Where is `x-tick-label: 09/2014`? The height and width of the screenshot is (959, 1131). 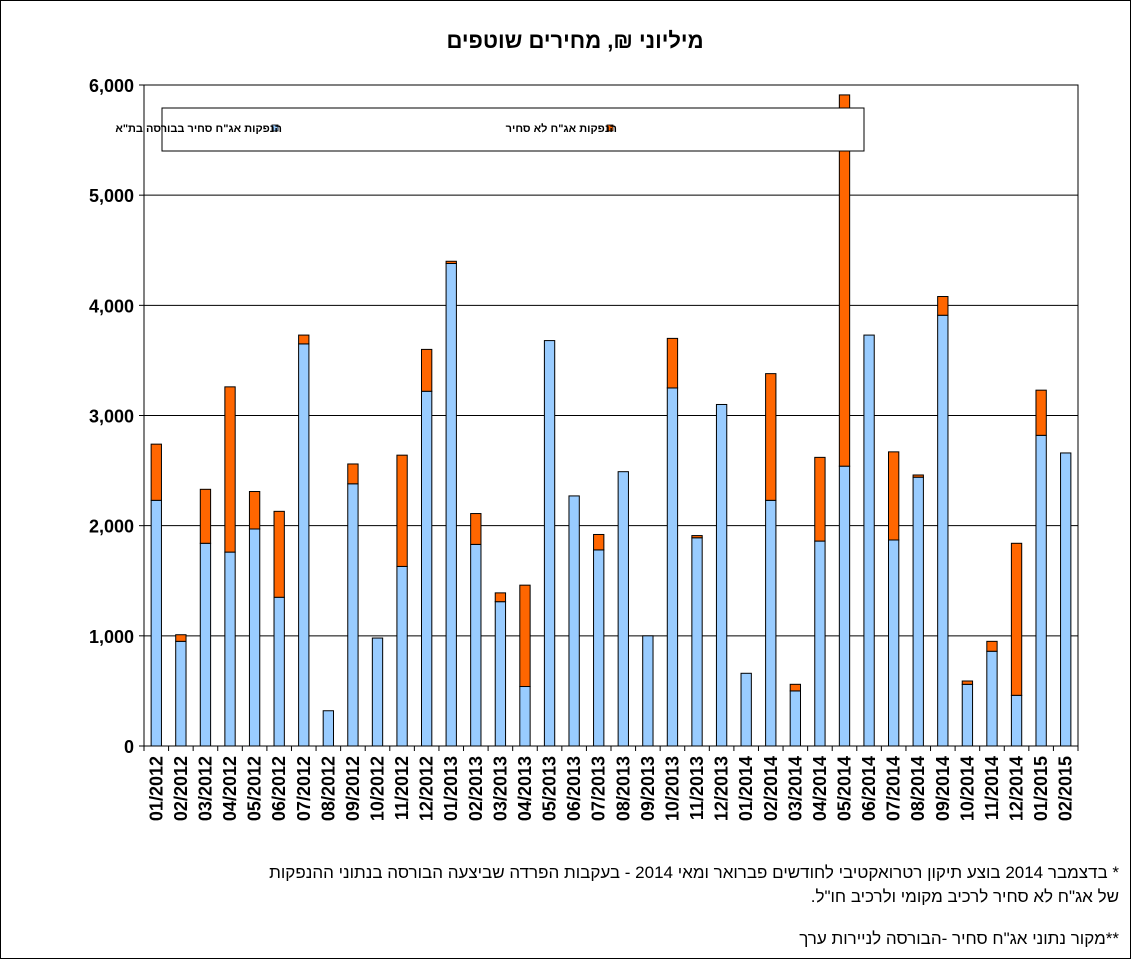
x-tick-label: 09/2014 is located at coordinates (943, 788).